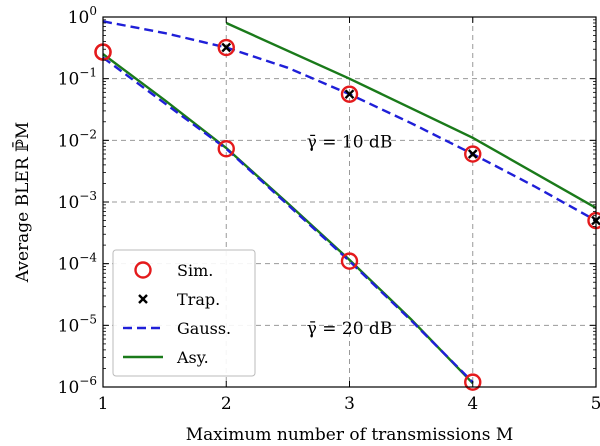 This screenshot has width=600, height=446. Describe the element at coordinates (82, 16) in the screenshot. I see `y-tick-label: 10⁰` at that location.